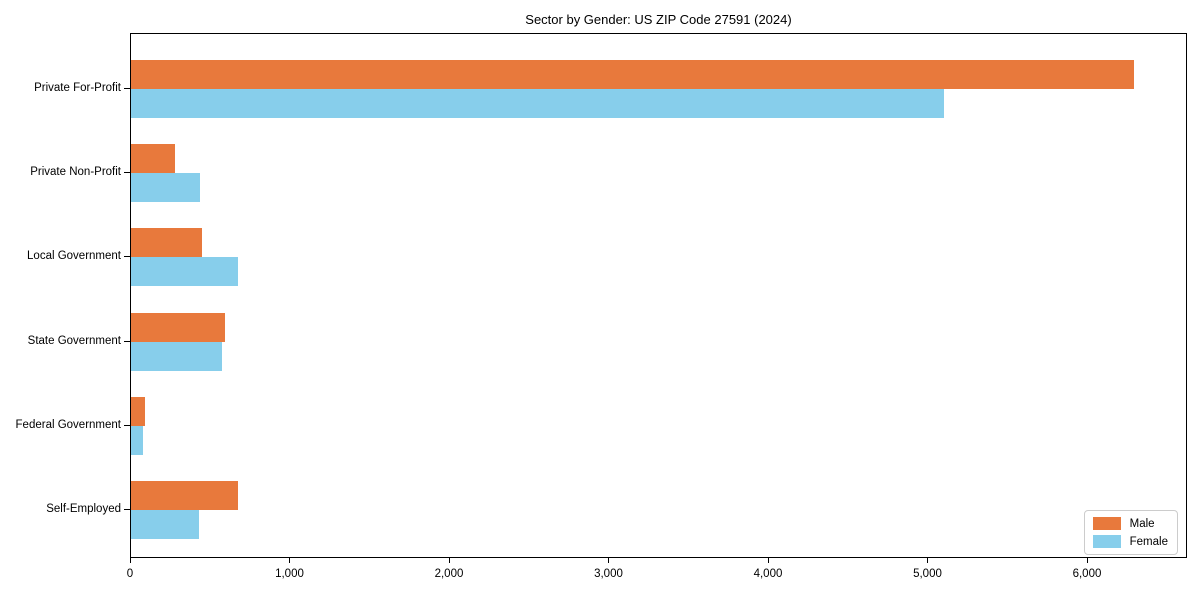  What do you see at coordinates (130, 574) in the screenshot?
I see `x-tick-label-0: 0` at bounding box center [130, 574].